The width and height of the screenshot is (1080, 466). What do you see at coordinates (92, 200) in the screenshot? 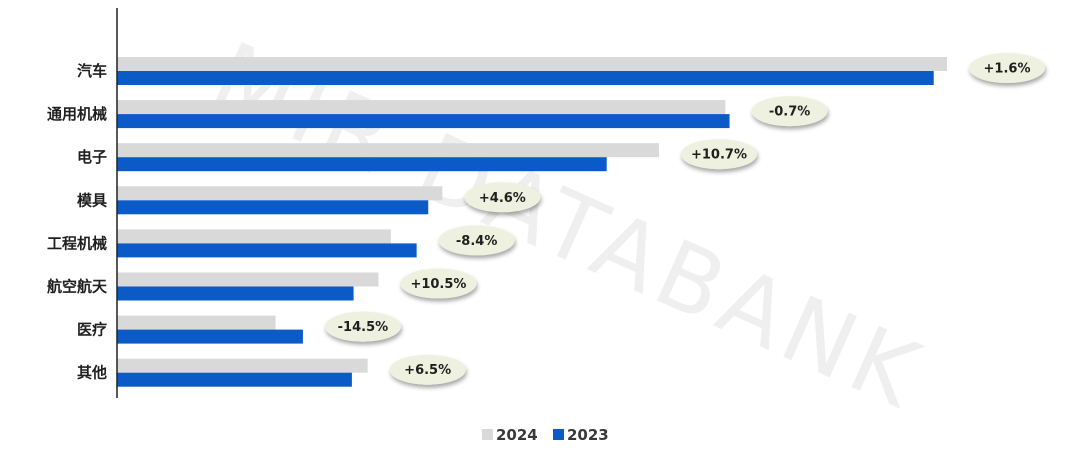
I see `category-label-3: 模具` at bounding box center [92, 200].